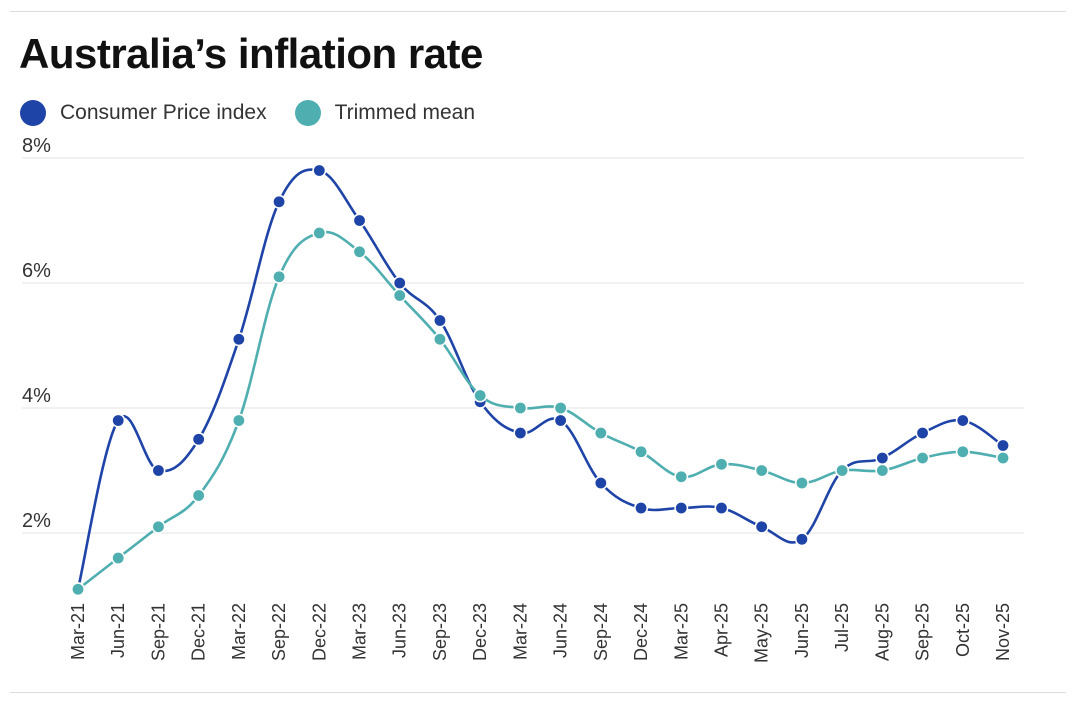 This screenshot has height=706, width=1080. What do you see at coordinates (561, 630) in the screenshot?
I see `x-tick-label: Jun-24` at bounding box center [561, 630].